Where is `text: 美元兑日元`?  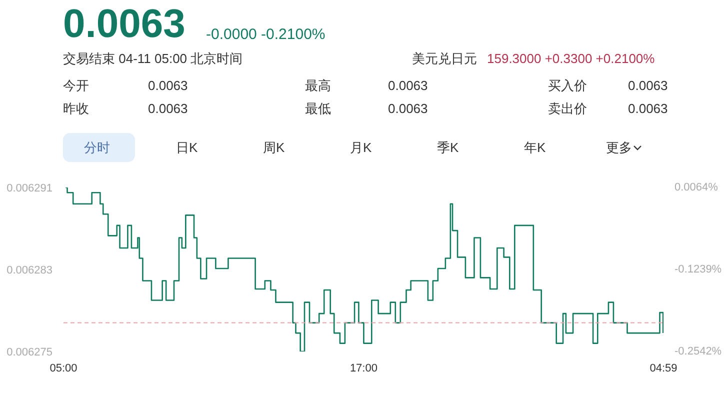 text: 美元兑日元 is located at coordinates (444, 59).